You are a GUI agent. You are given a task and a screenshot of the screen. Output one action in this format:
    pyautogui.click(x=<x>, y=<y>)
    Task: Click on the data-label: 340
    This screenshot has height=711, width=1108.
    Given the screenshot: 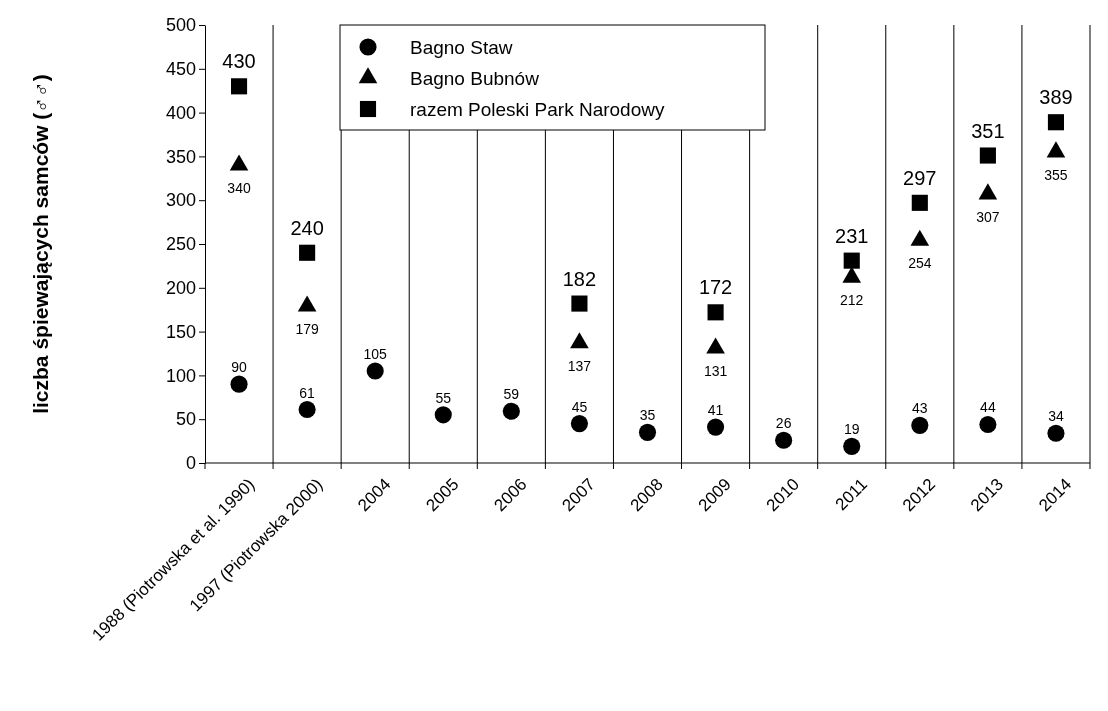 What is the action you would take?
    pyautogui.click(x=239, y=188)
    